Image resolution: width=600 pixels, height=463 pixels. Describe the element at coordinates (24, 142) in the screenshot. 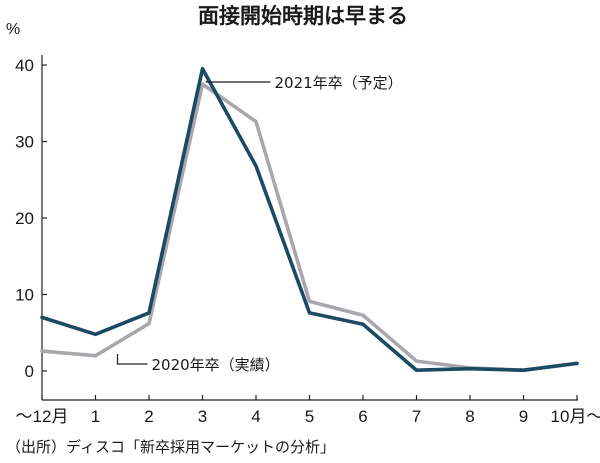

I see `y-tick-label: 30` at that location.